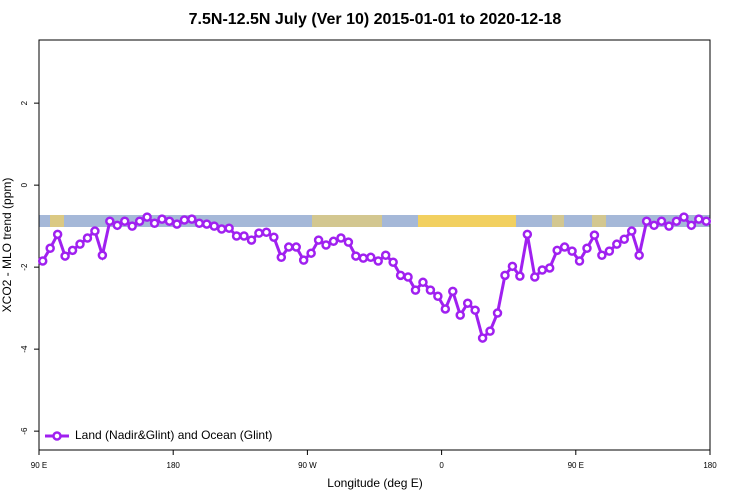 This screenshot has width=750, height=500. I want to click on y-tick-label: -4, so click(24, 349).